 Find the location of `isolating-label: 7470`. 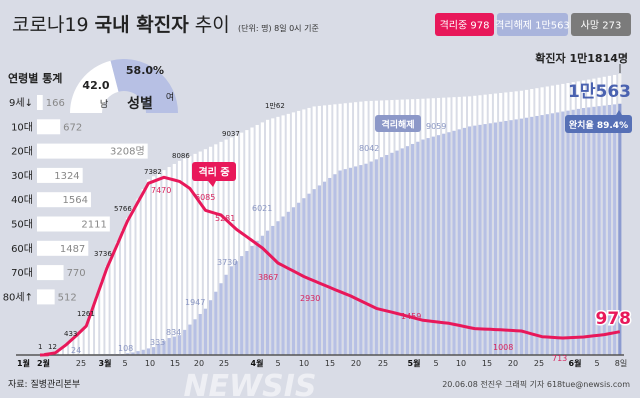

isolating-label: 7470 is located at coordinates (161, 190).